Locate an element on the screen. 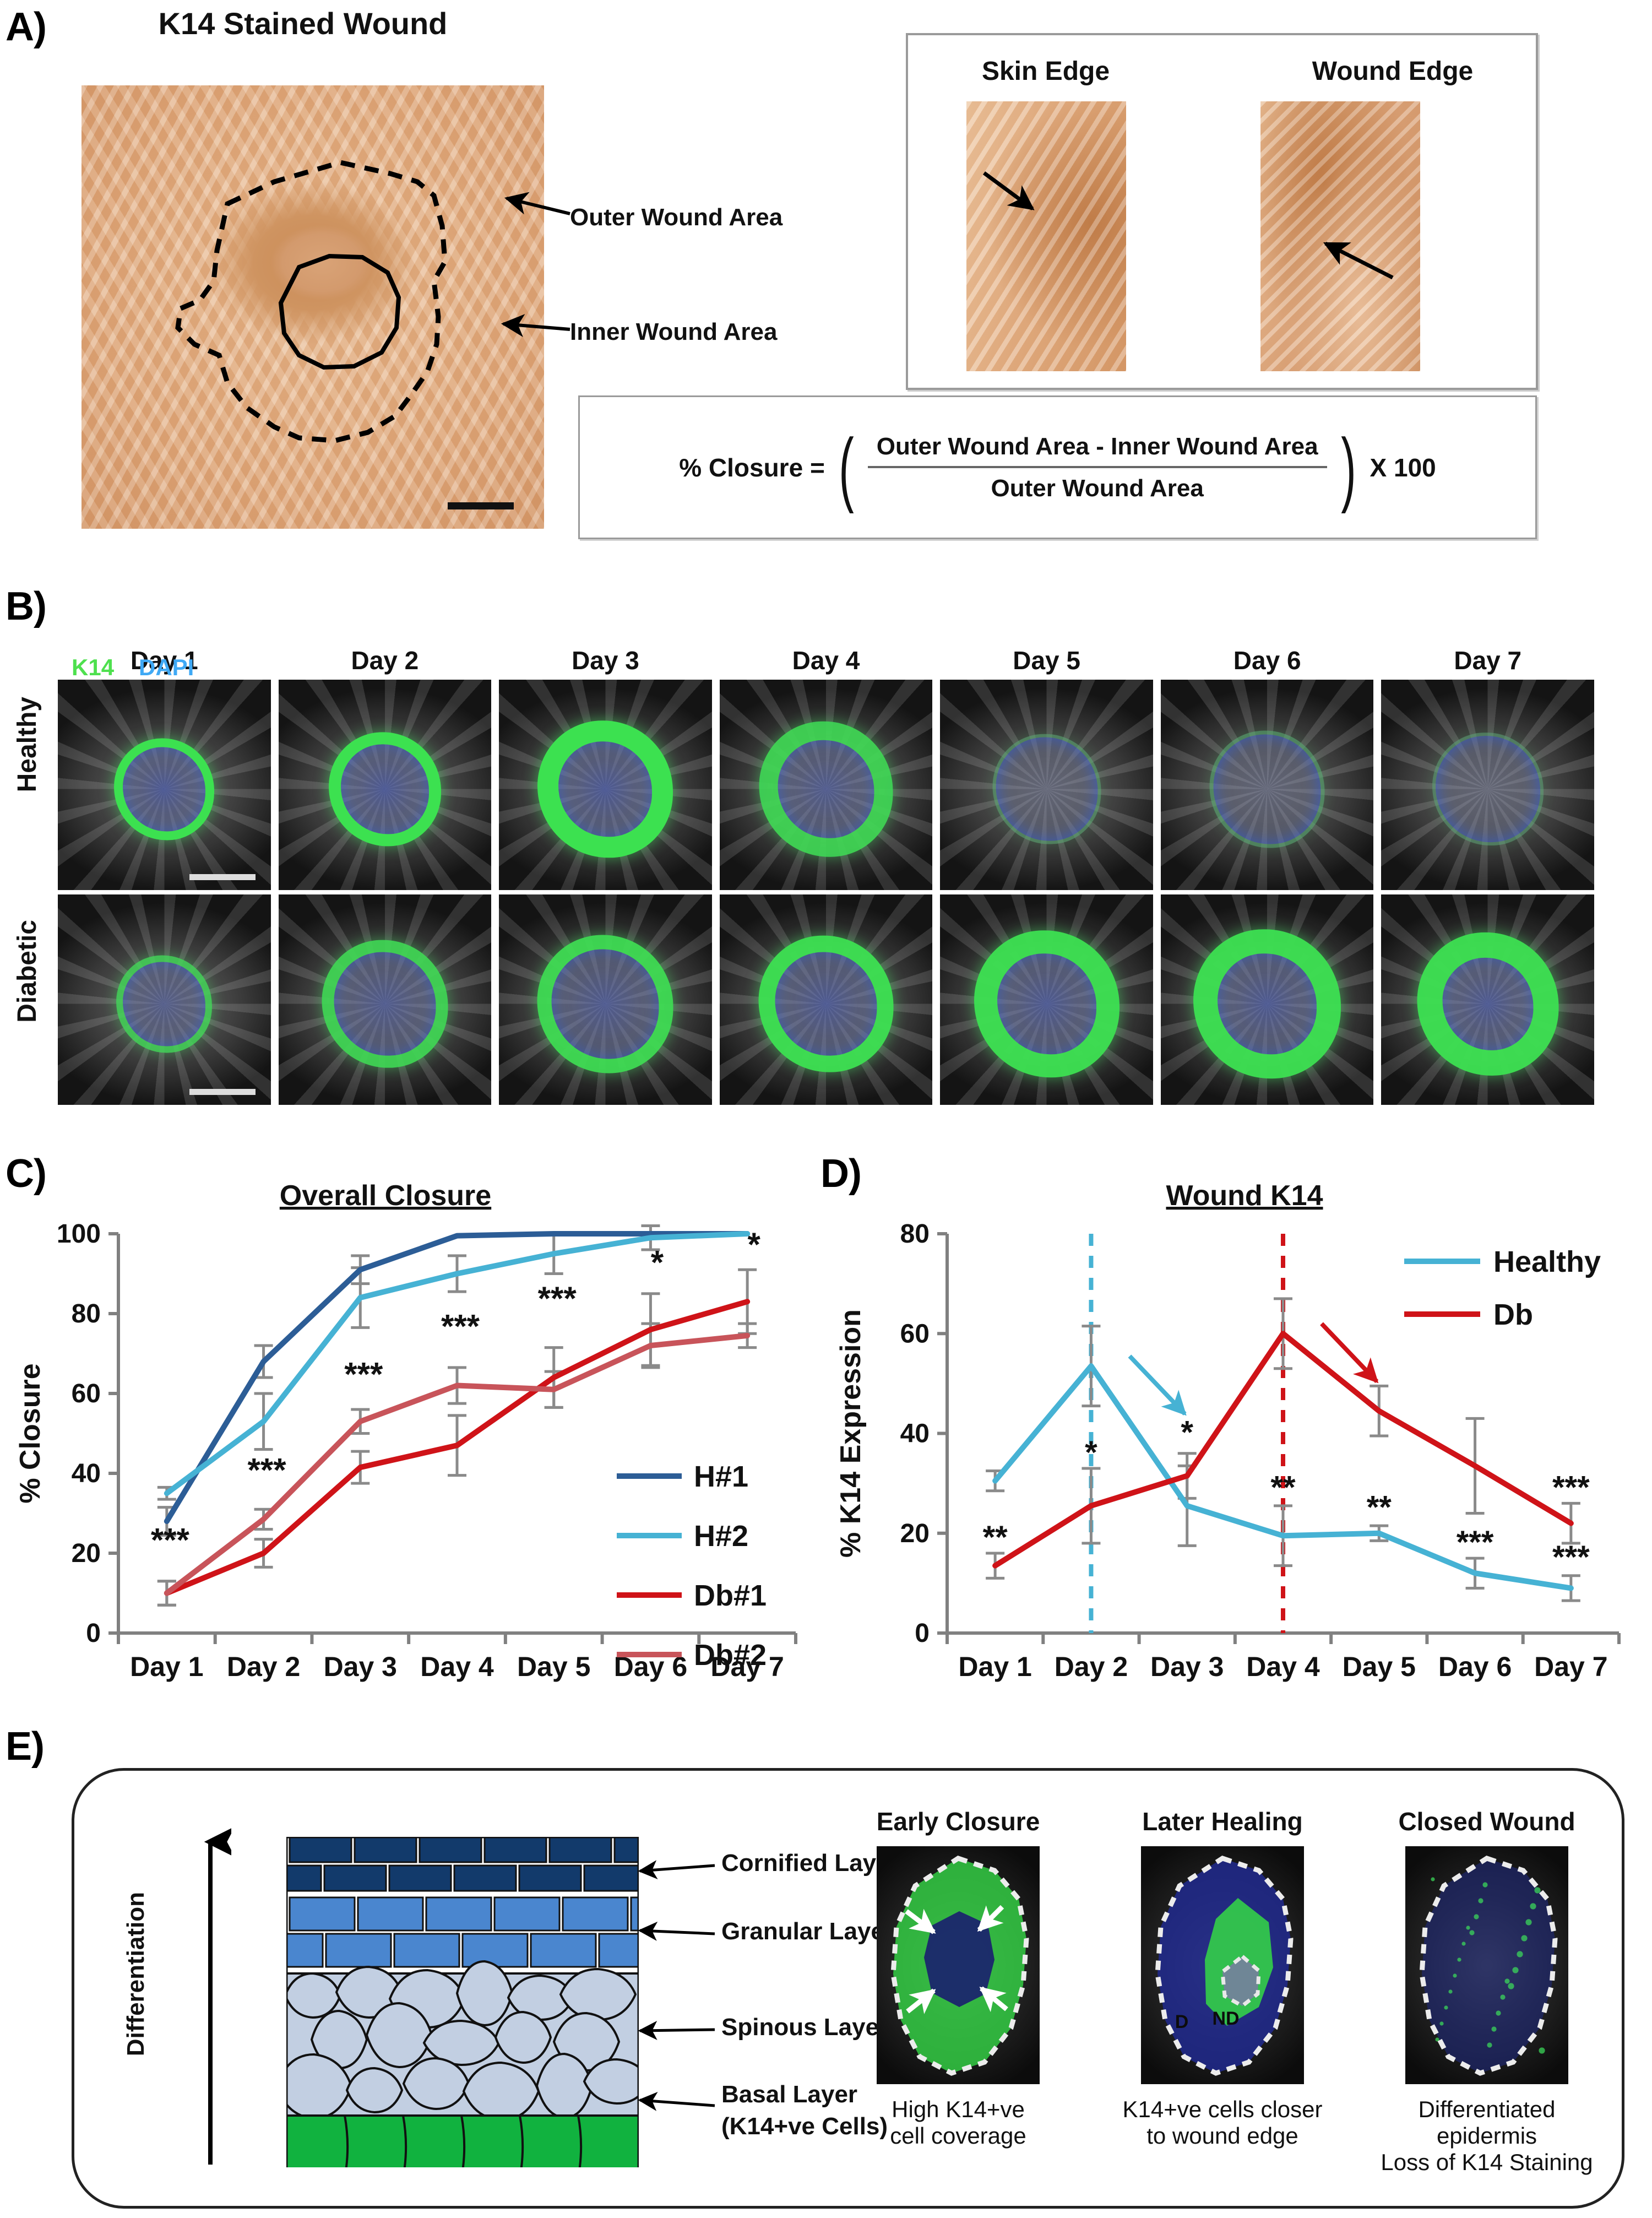 This screenshot has height=2218, width=1652. skin-edge-arrow is located at coordinates (1008, 191).